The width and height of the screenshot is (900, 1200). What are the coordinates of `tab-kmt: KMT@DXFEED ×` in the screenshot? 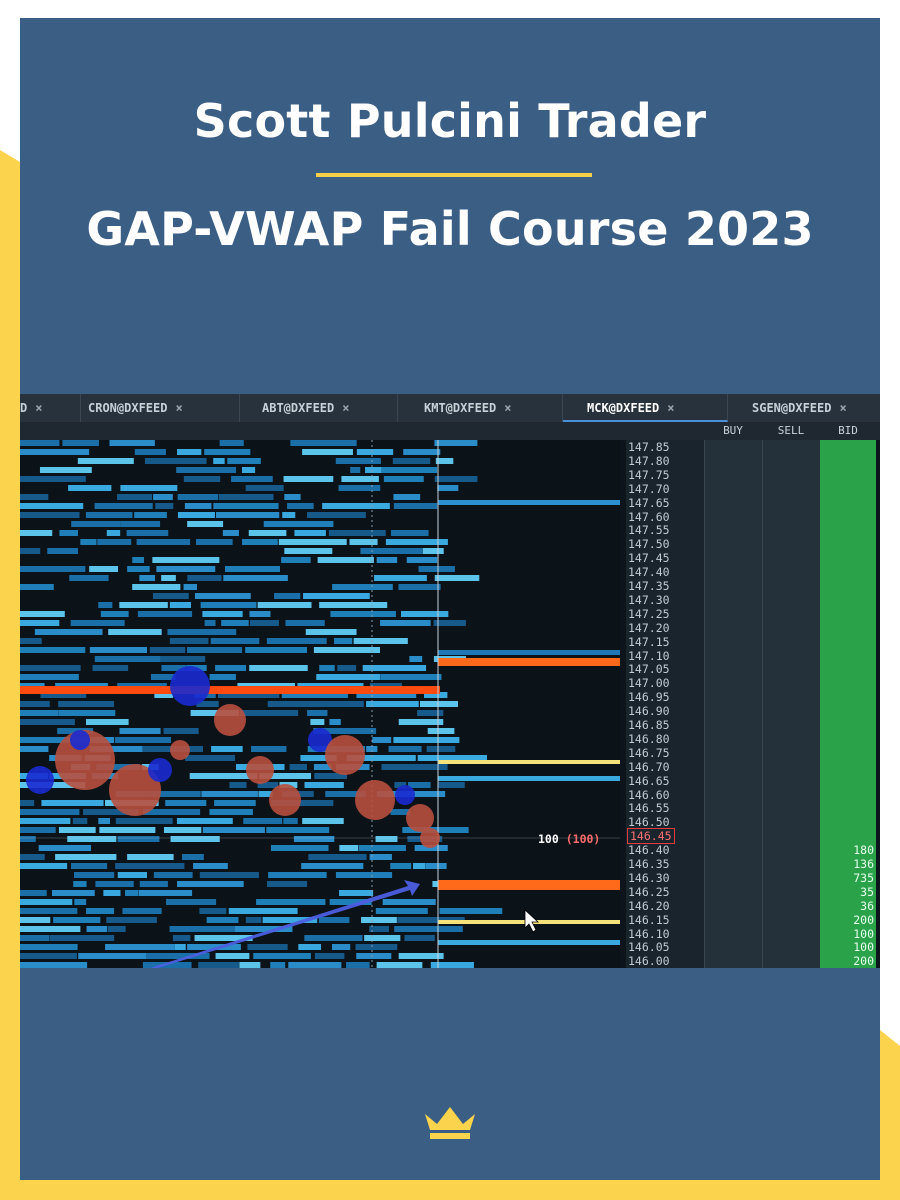 It's located at (480, 408).